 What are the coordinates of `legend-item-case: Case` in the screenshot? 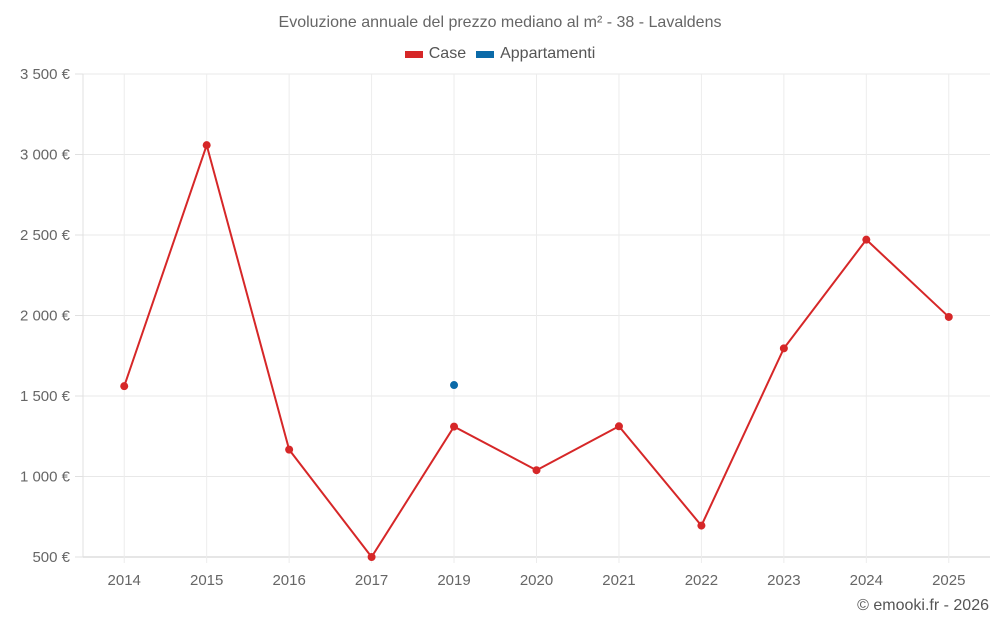 It's located at (435, 54).